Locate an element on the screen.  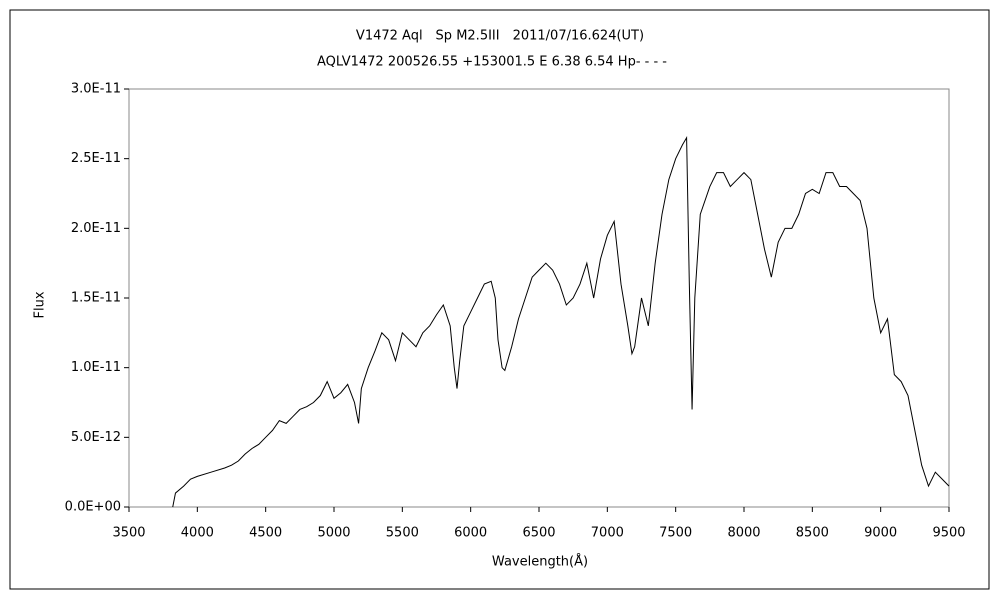
x-tick-label: 5000 is located at coordinates (333, 533).